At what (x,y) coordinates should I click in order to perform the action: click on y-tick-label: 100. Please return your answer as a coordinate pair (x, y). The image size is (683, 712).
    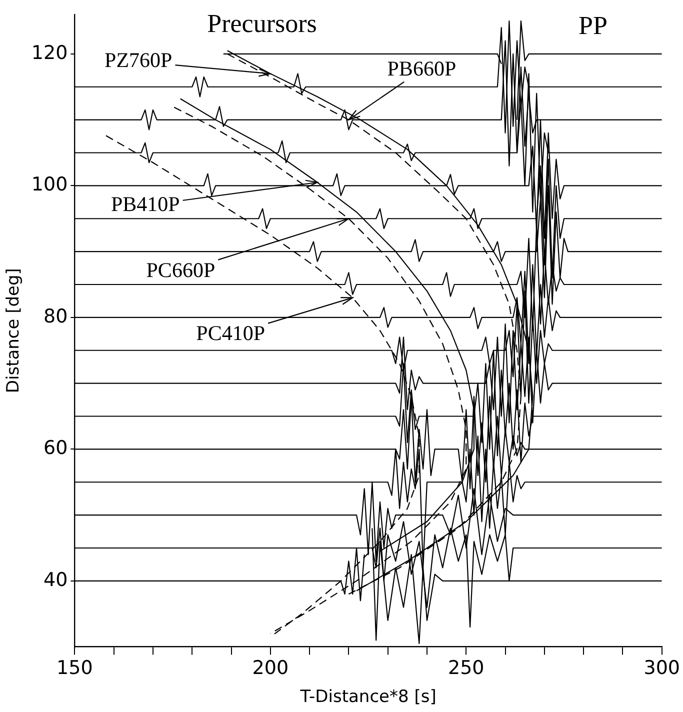
    Looking at the image, I should click on (49, 185).